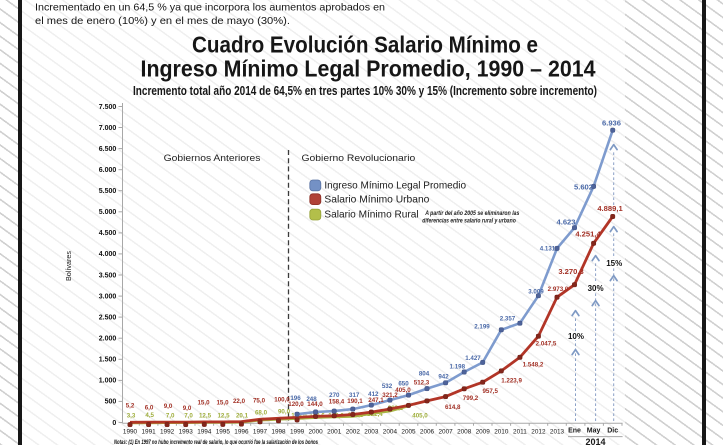 This screenshot has width=723, height=445. I want to click on svg-text: 7,0, so click(188, 416).